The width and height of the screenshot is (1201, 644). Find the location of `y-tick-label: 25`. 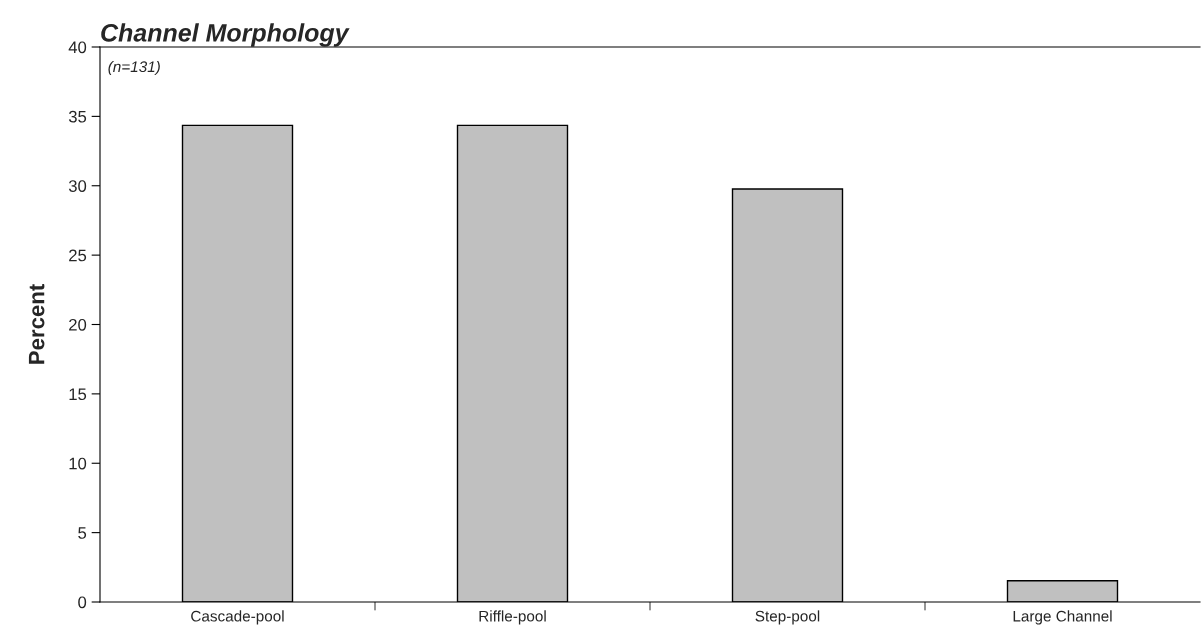

y-tick-label: 25 is located at coordinates (78, 255).